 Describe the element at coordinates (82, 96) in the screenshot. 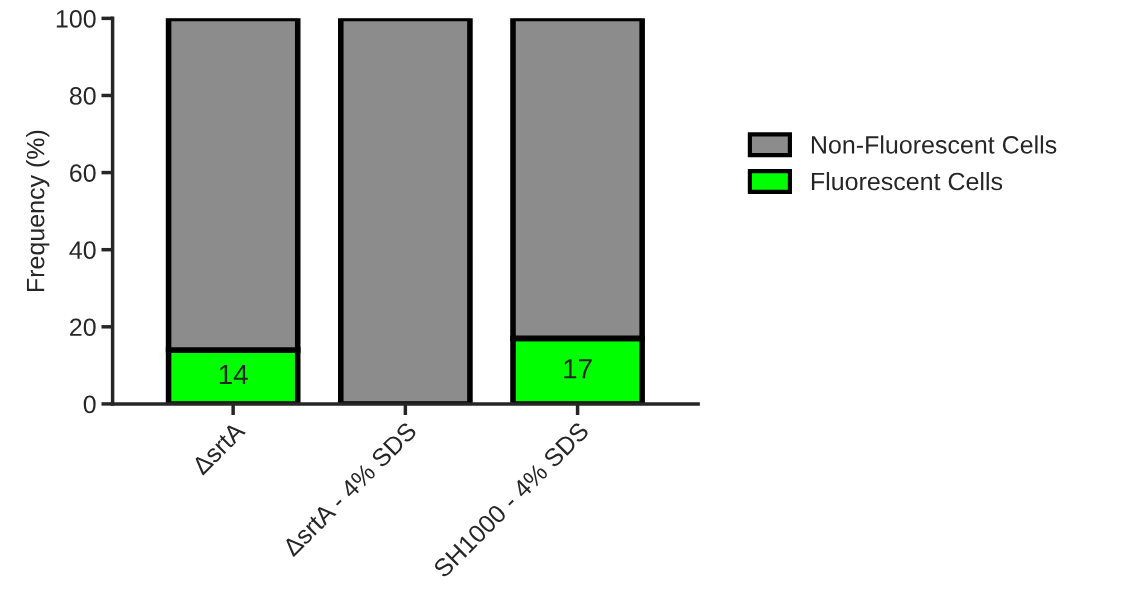

I see `y-tick-label: 80` at that location.